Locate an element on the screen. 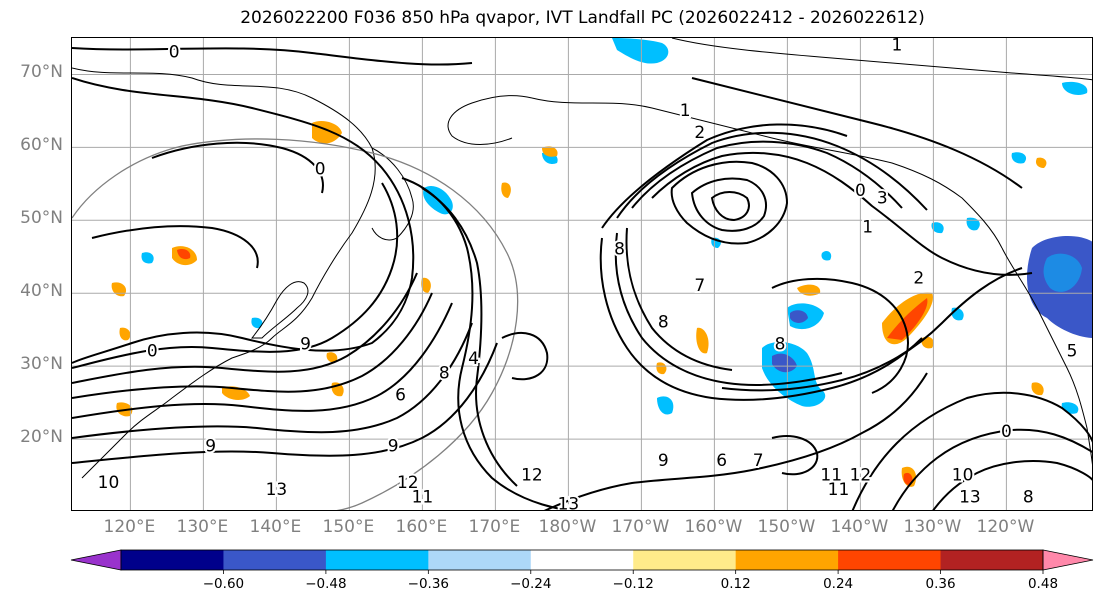 The image size is (1105, 604). colorbar-tick-label: −0.24 is located at coordinates (531, 584).